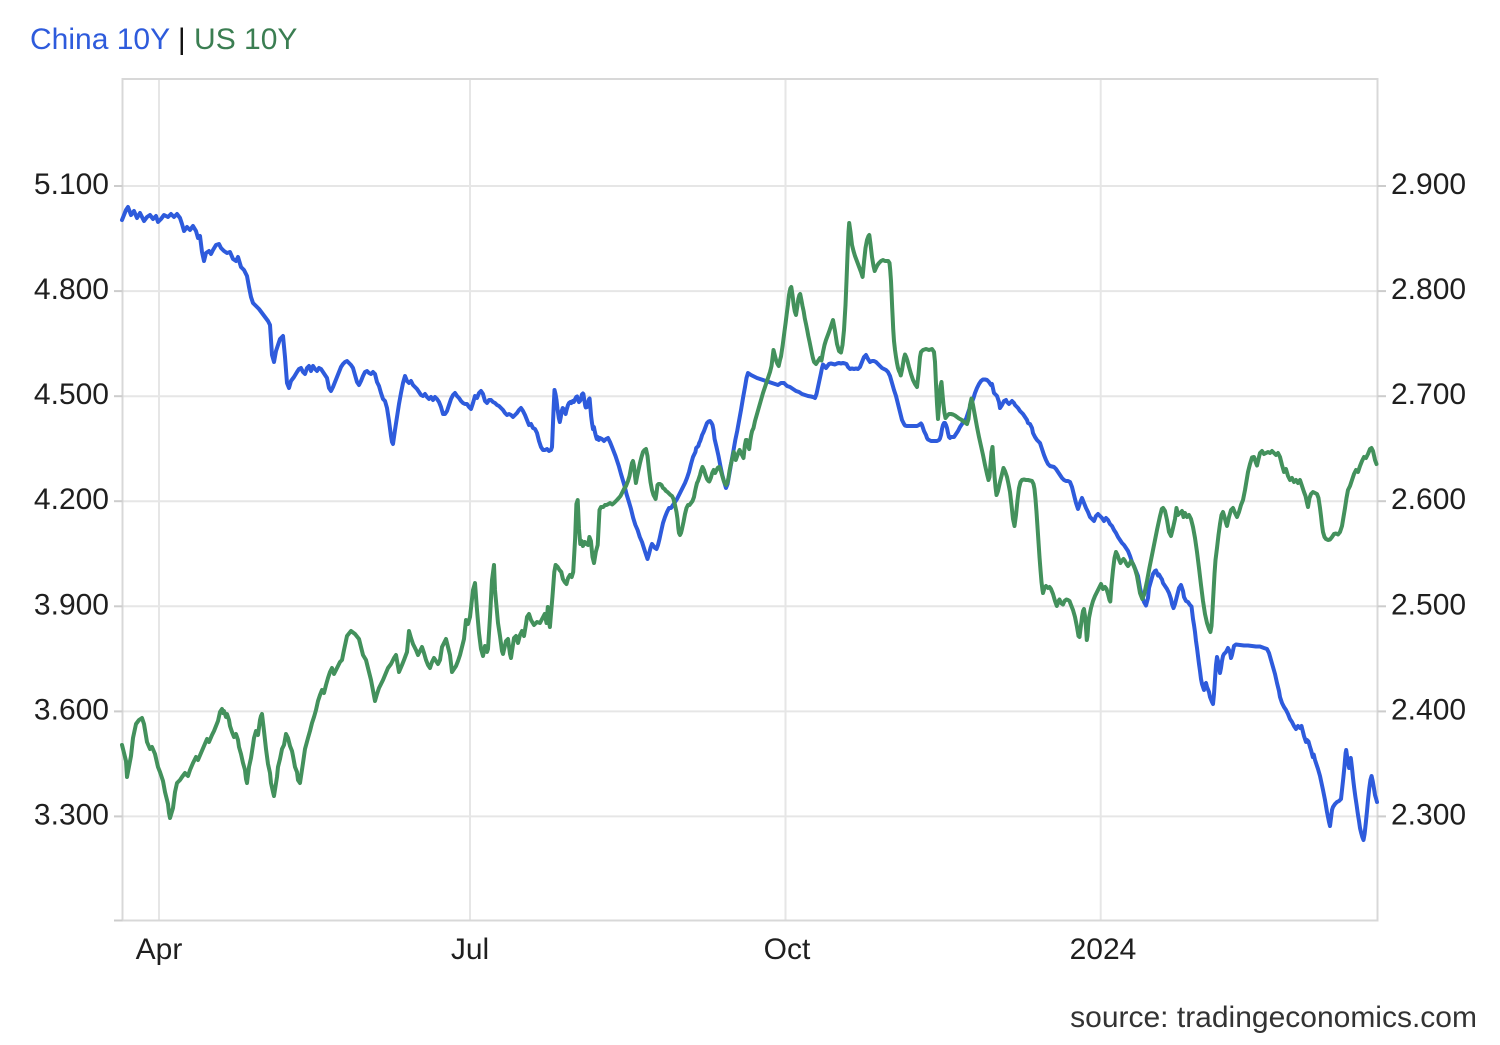 This screenshot has width=1500, height=1045. I want to click on svg-text: 2.500, so click(1428, 604).